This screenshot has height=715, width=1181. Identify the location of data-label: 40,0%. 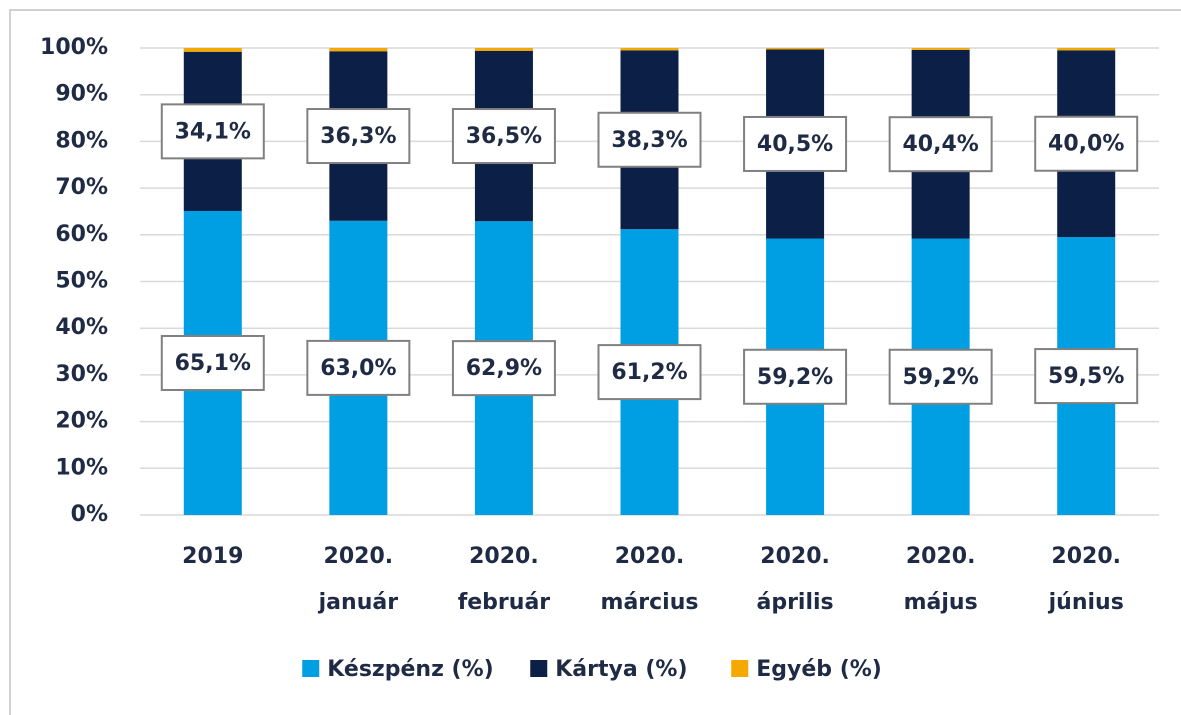
(1086, 143).